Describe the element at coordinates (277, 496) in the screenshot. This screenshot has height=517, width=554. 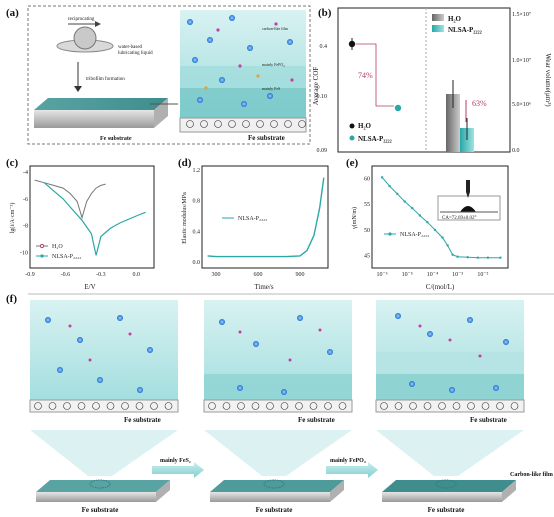
I see `f-plate-2: Fe substrate` at that location.